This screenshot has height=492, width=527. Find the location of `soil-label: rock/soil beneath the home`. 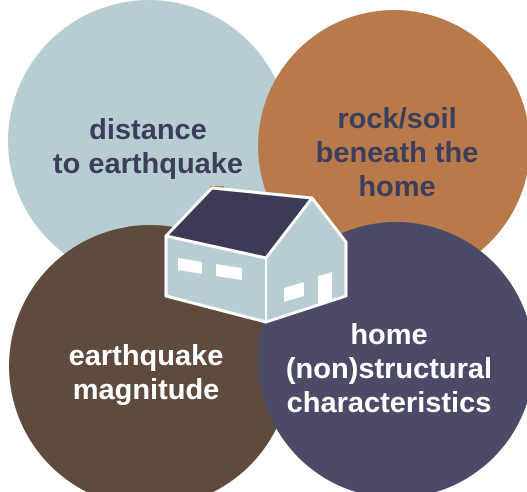

soil-label: rock/soil beneath the home is located at coordinates (397, 153).